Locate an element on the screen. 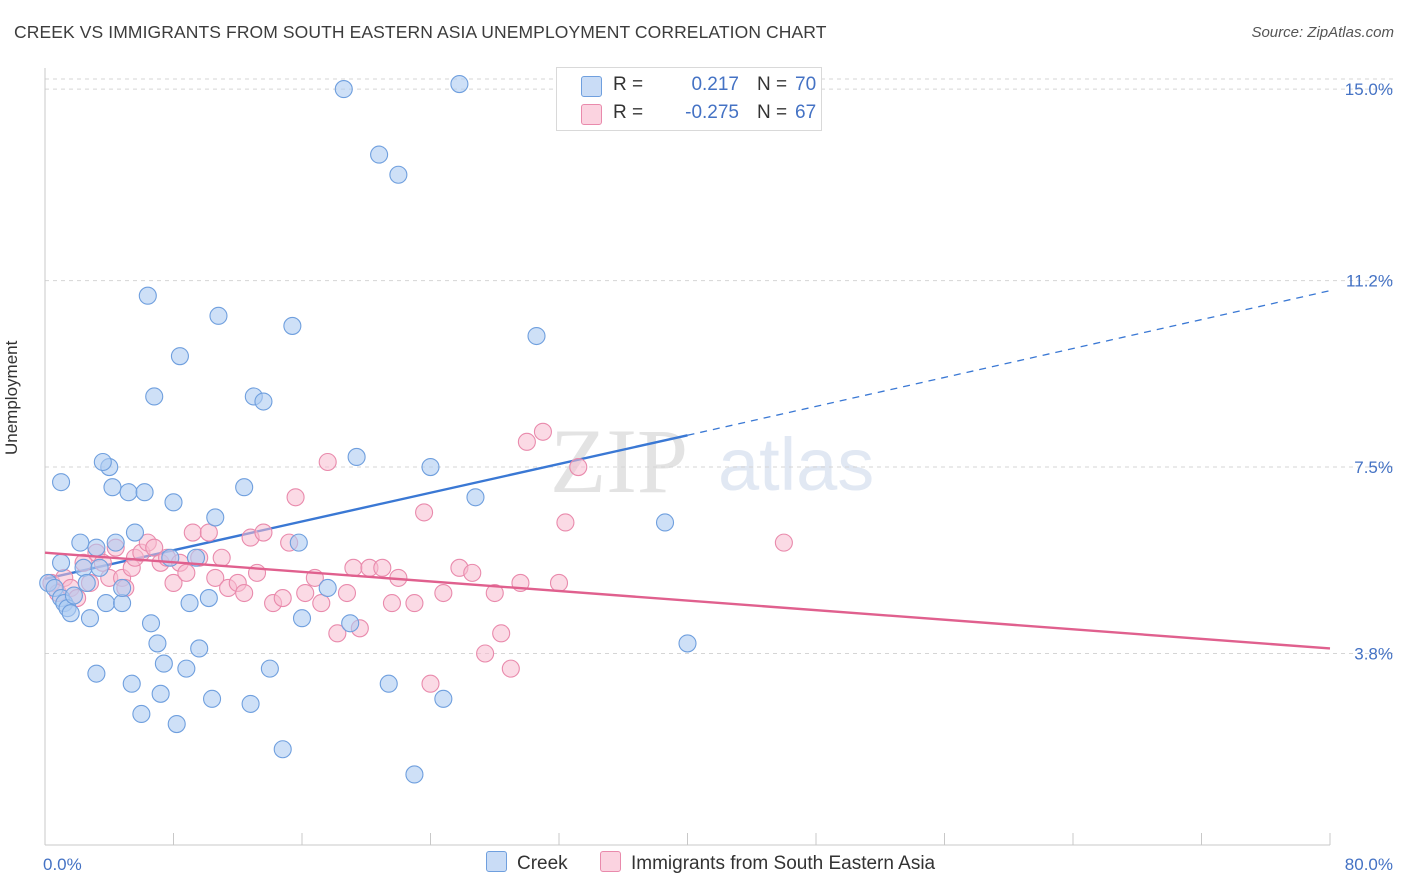  y-axis-title: Unemployment is located at coordinates (11, 397).